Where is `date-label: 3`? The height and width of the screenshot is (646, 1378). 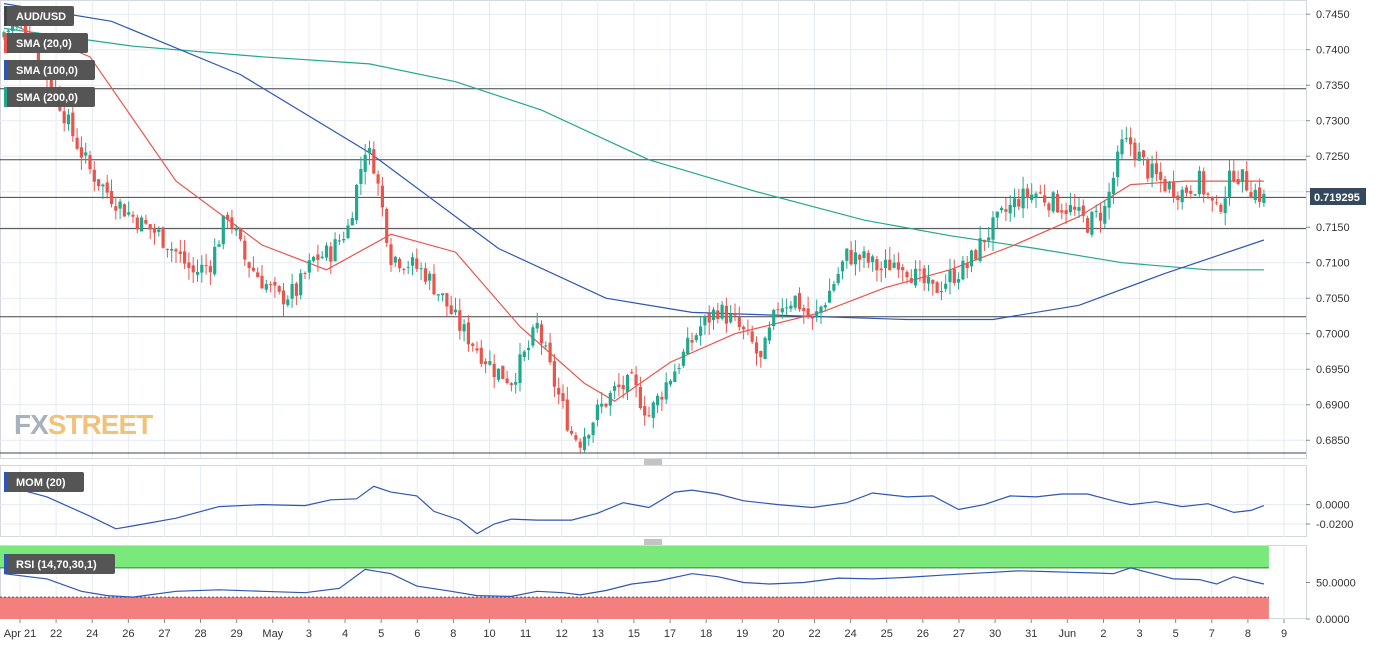 date-label: 3 is located at coordinates (1139, 634).